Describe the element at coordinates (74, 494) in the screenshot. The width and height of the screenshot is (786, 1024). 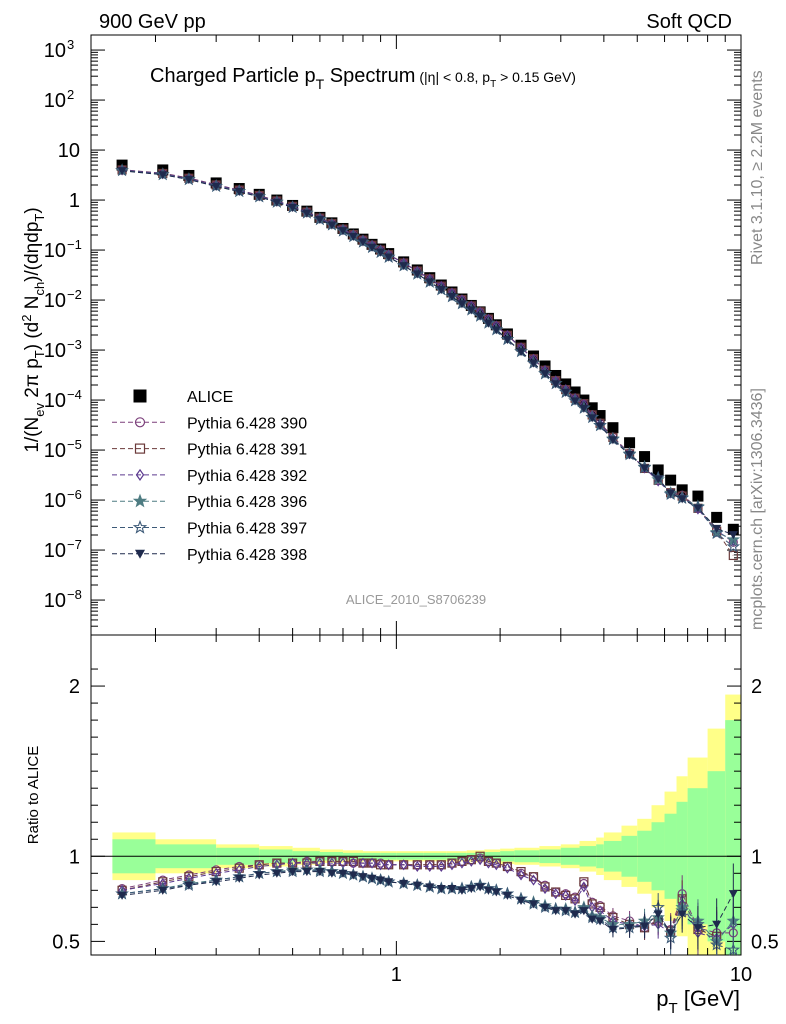
I see `y-tick-exponent: −6` at that location.